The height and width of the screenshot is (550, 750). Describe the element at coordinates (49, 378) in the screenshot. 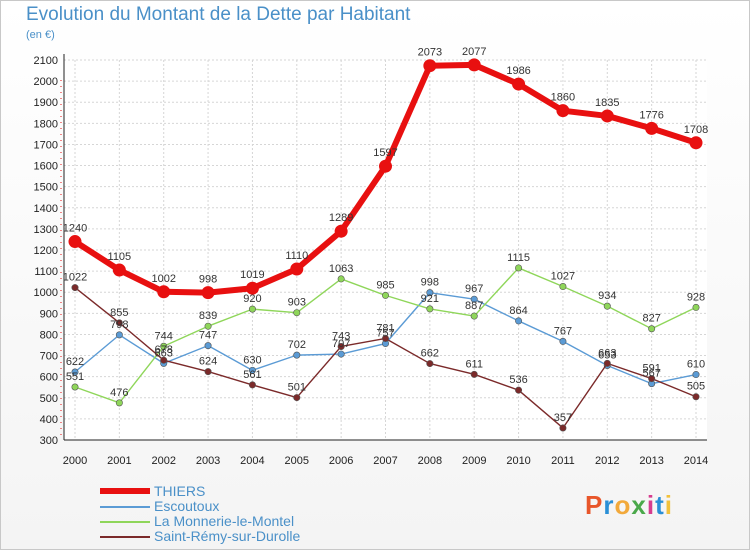

I see `y-tick-label: 600` at that location.